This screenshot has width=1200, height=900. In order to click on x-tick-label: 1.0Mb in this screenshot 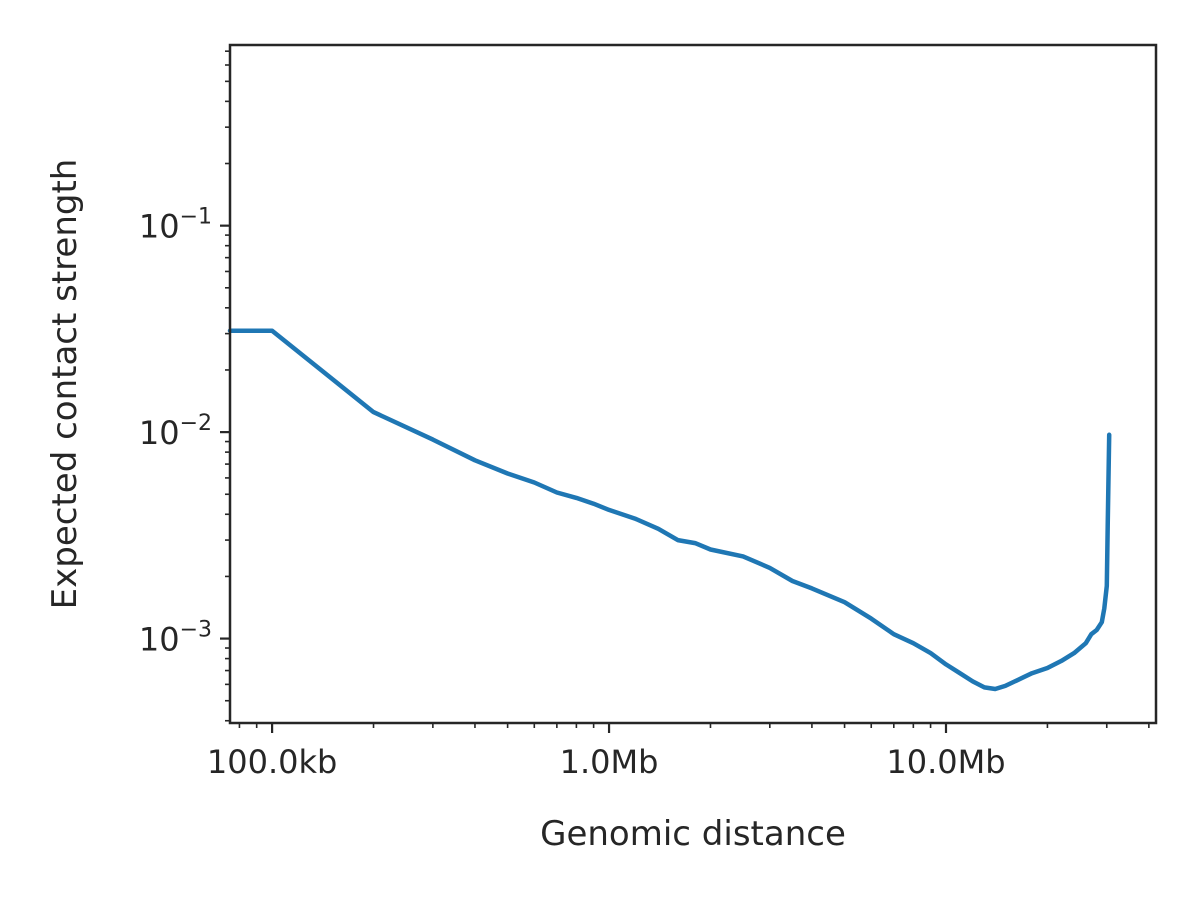, I will do `click(609, 762)`.